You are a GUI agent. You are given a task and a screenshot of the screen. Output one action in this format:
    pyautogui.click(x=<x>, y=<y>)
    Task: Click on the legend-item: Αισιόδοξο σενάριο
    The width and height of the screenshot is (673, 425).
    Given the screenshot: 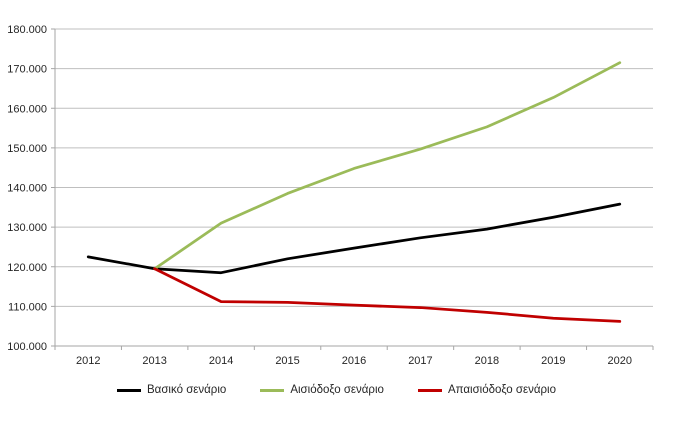 What is the action you would take?
    pyautogui.click(x=322, y=390)
    